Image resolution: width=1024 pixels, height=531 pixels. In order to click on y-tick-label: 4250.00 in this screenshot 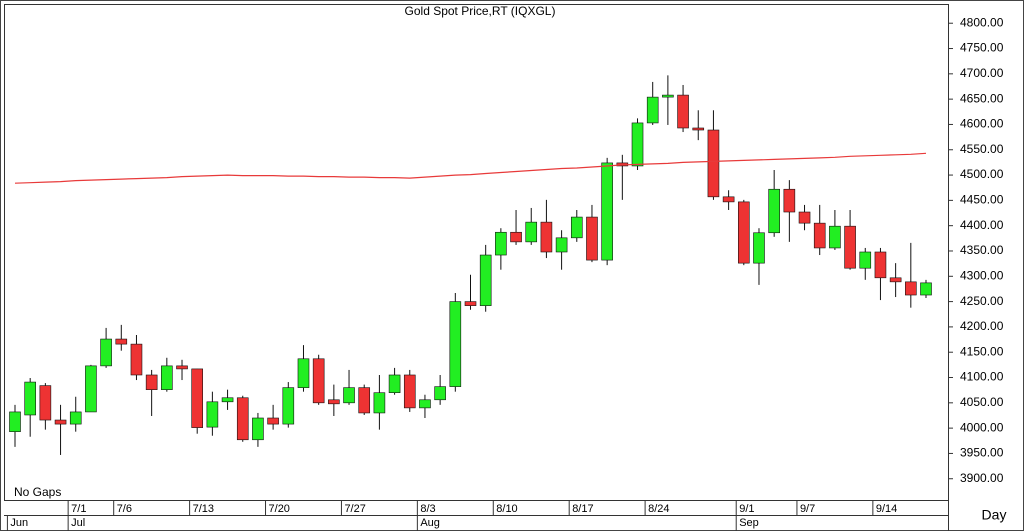, I will do `click(982, 301)`.